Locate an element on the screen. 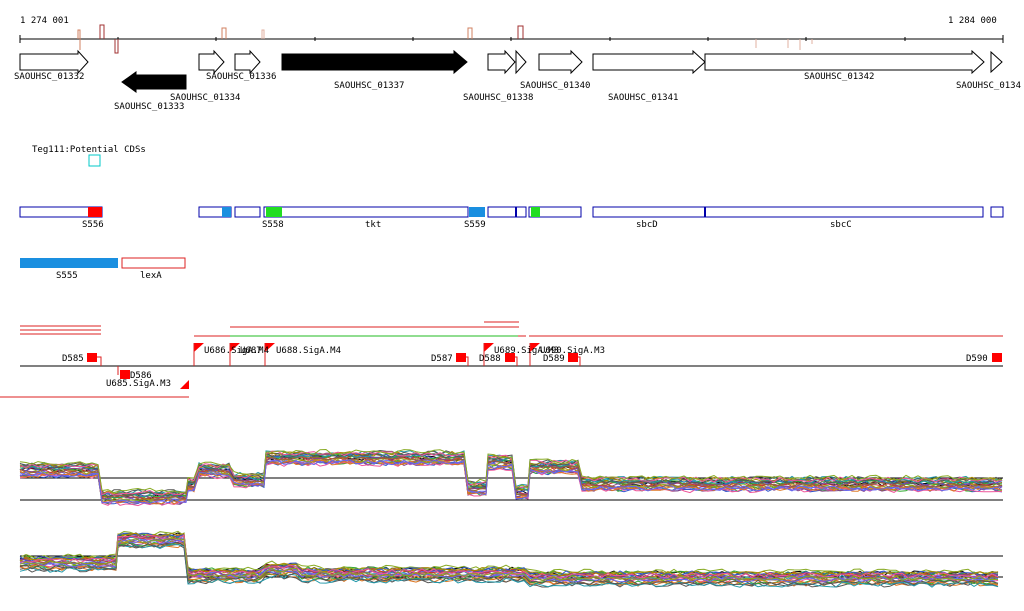 The height and width of the screenshot is (611, 1024). segment-label: D589 is located at coordinates (554, 359).